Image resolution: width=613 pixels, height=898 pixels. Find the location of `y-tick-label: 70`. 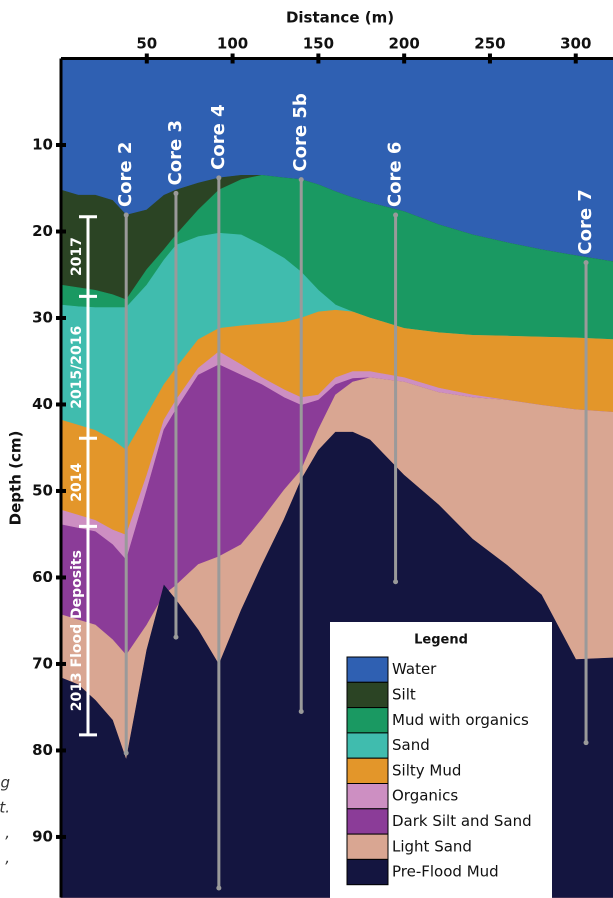

y-tick-label: 70 is located at coordinates (42, 663).